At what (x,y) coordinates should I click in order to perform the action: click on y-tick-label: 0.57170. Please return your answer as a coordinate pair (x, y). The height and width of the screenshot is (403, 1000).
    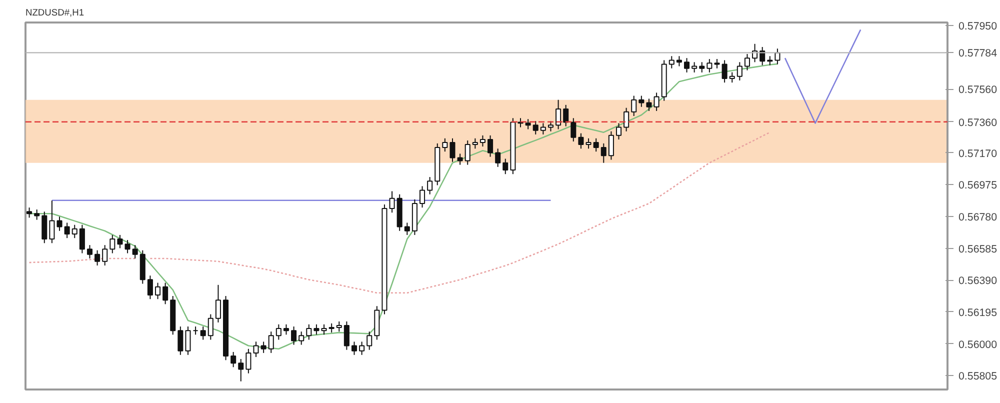
    Looking at the image, I should click on (978, 154).